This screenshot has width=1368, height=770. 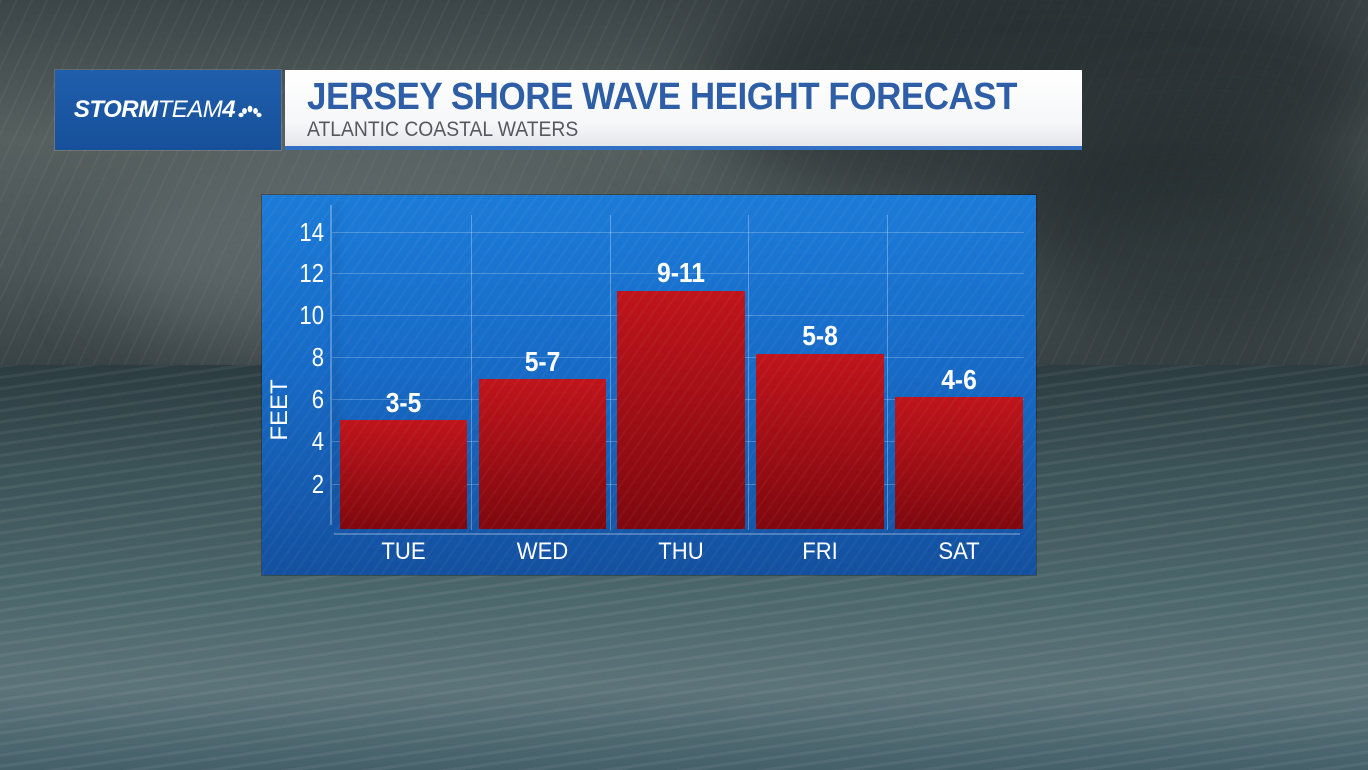 I want to click on x-label-tue: TUE, so click(x=403, y=551).